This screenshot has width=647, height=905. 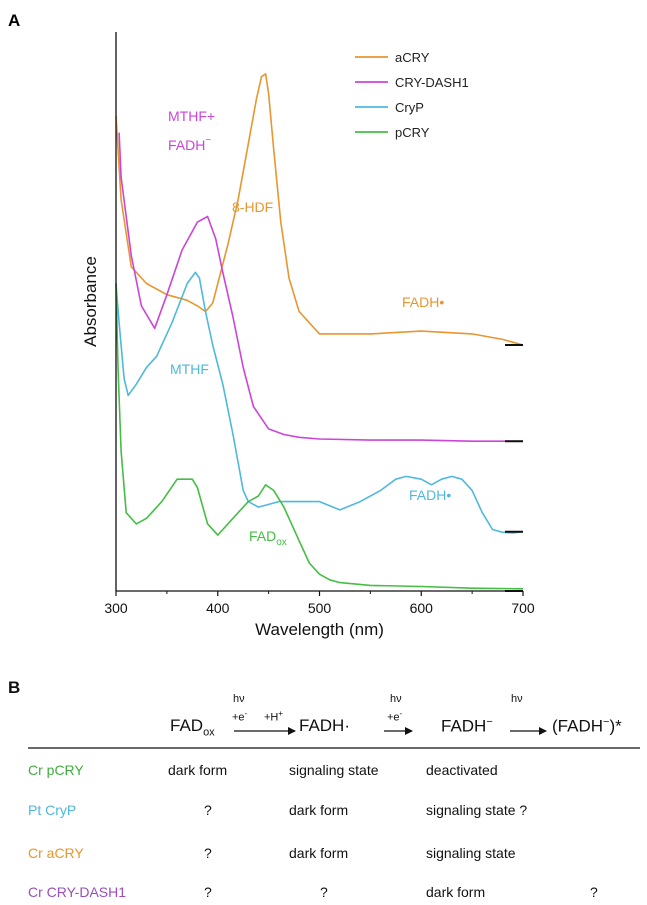 What do you see at coordinates (268, 538) in the screenshot?
I see `annotation-label: FADox` at bounding box center [268, 538].